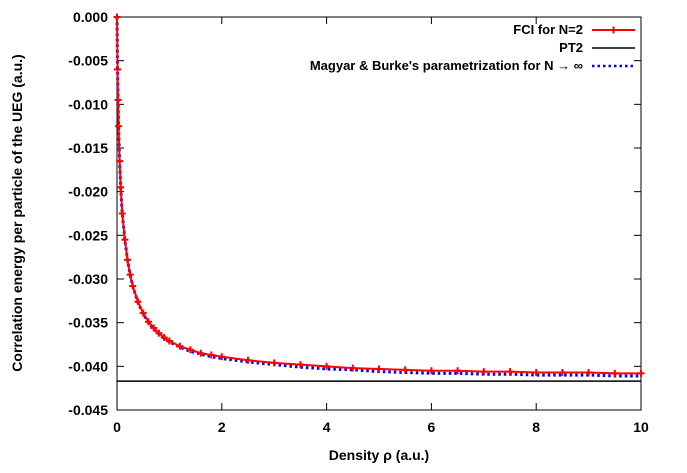 The image size is (687, 473). I want to click on y-tick-label: -0.035, so click(88, 323).